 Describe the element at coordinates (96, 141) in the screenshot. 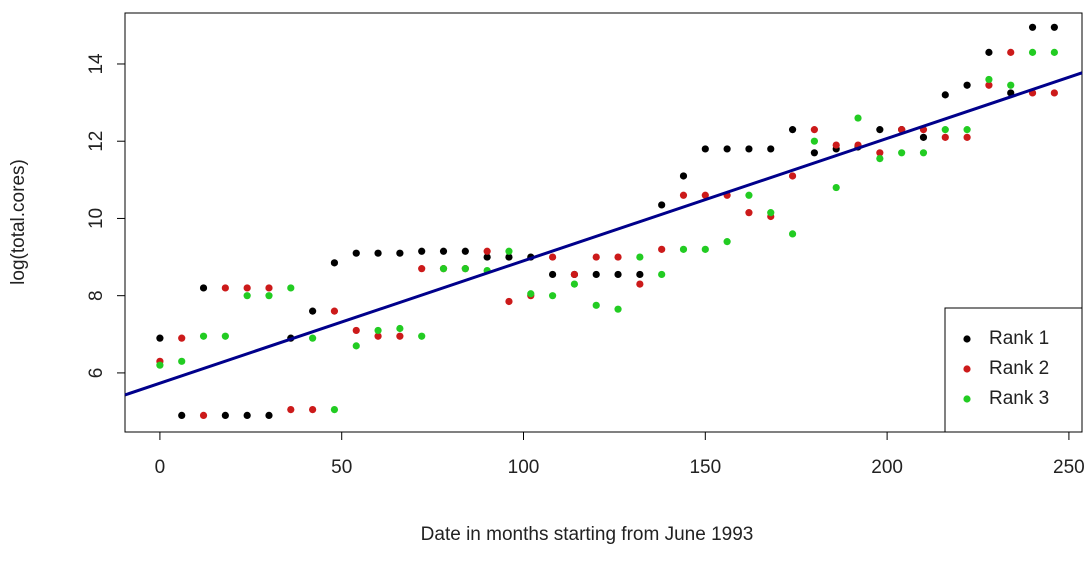

I see `y-tick-label: 12` at that location.